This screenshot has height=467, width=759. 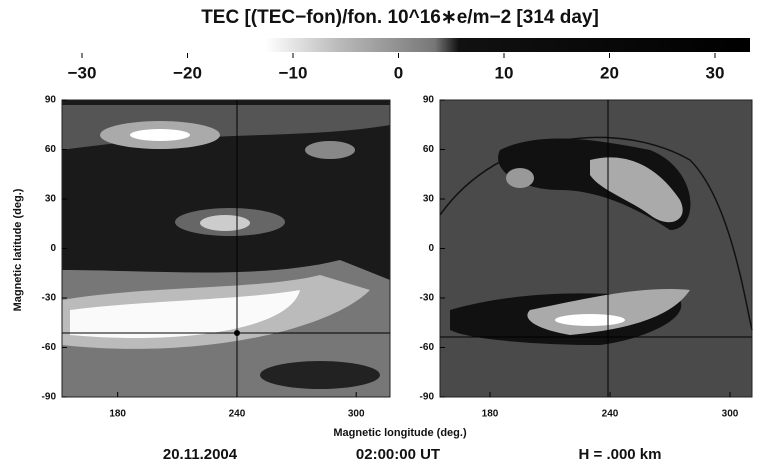 I want to click on height: H = .000 km, so click(x=620, y=454).